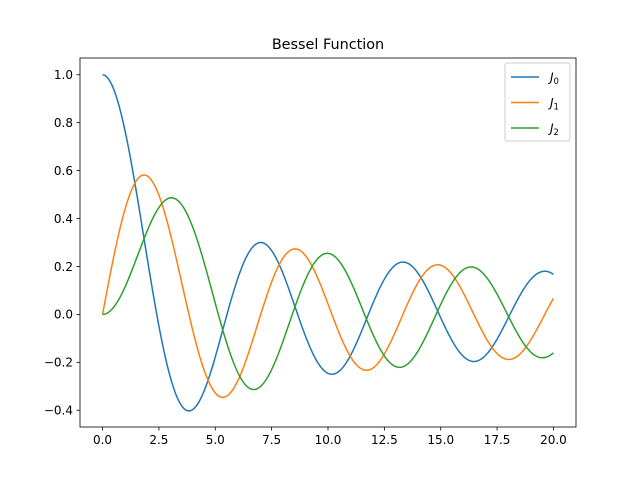 The width and height of the screenshot is (640, 480). I want to click on y-tick-label: −0.4, so click(58, 411).